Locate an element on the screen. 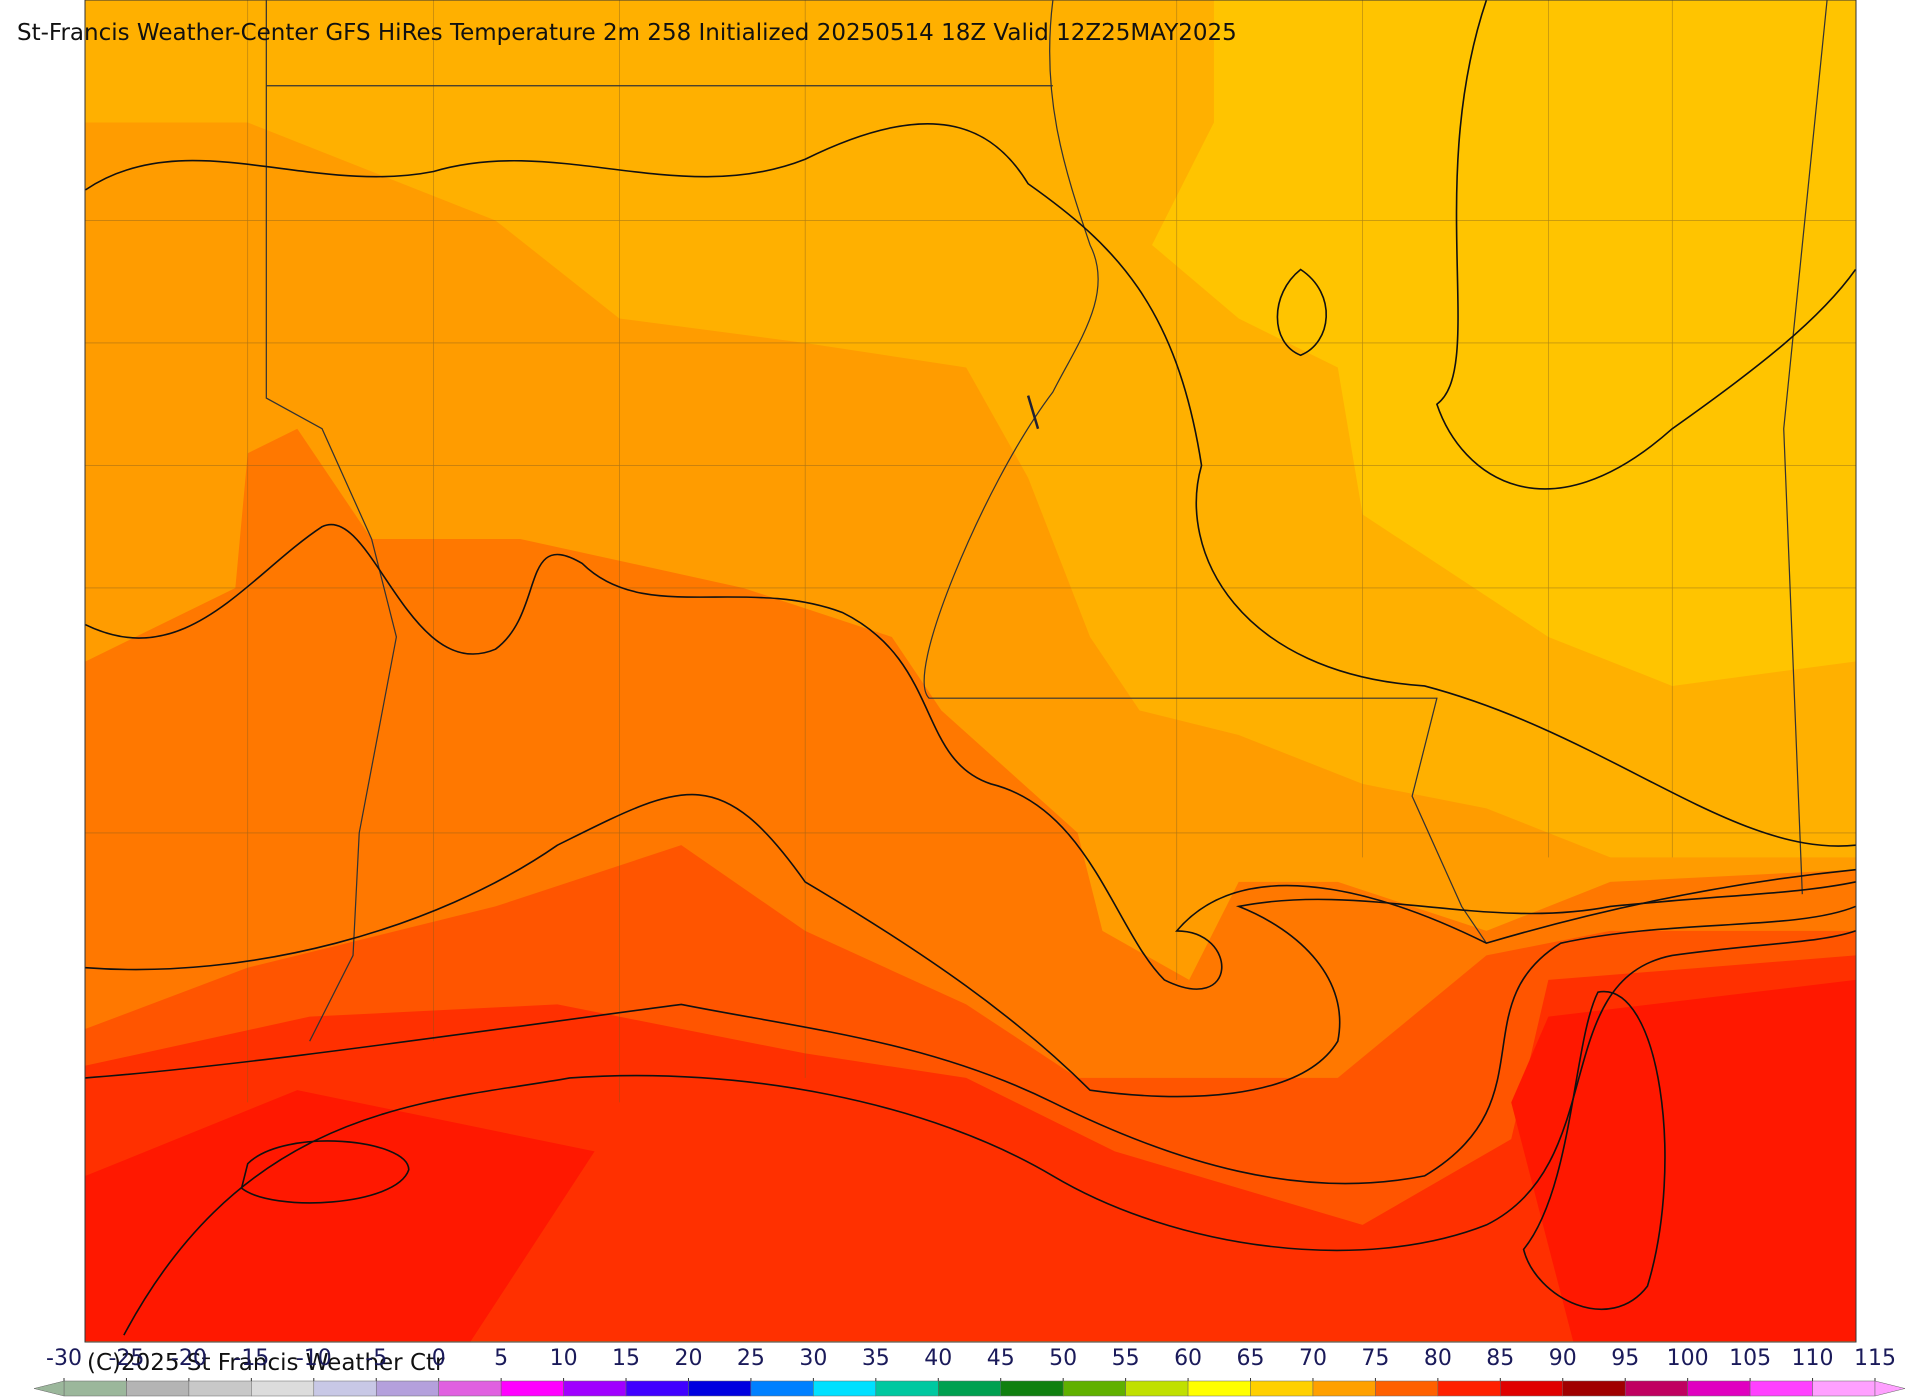 This screenshot has width=1920, height=1400. colorbar-tick-label: 110 is located at coordinates (1813, 1358).